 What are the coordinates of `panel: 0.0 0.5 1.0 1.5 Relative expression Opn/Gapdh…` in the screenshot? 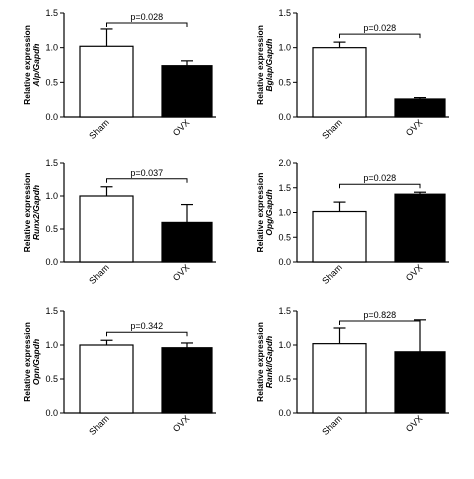 It's located at (119, 371).